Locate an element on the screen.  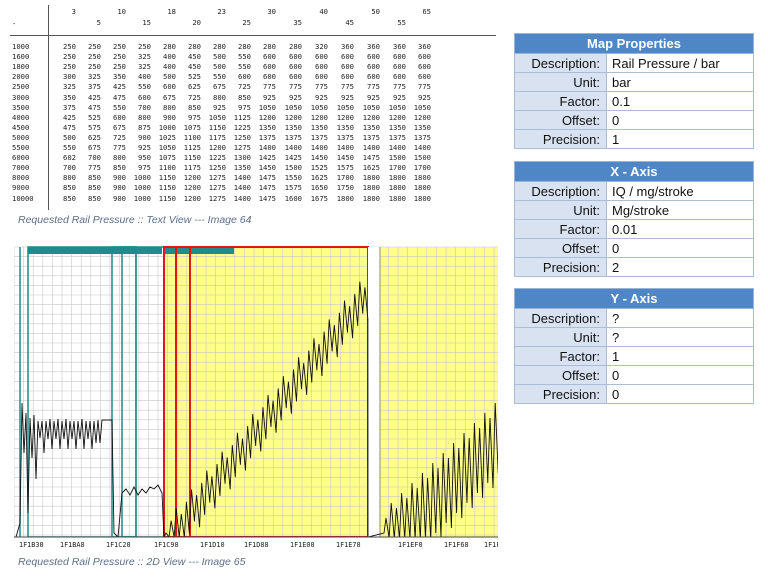
map-cell: 525 is located at coordinates (94, 117).